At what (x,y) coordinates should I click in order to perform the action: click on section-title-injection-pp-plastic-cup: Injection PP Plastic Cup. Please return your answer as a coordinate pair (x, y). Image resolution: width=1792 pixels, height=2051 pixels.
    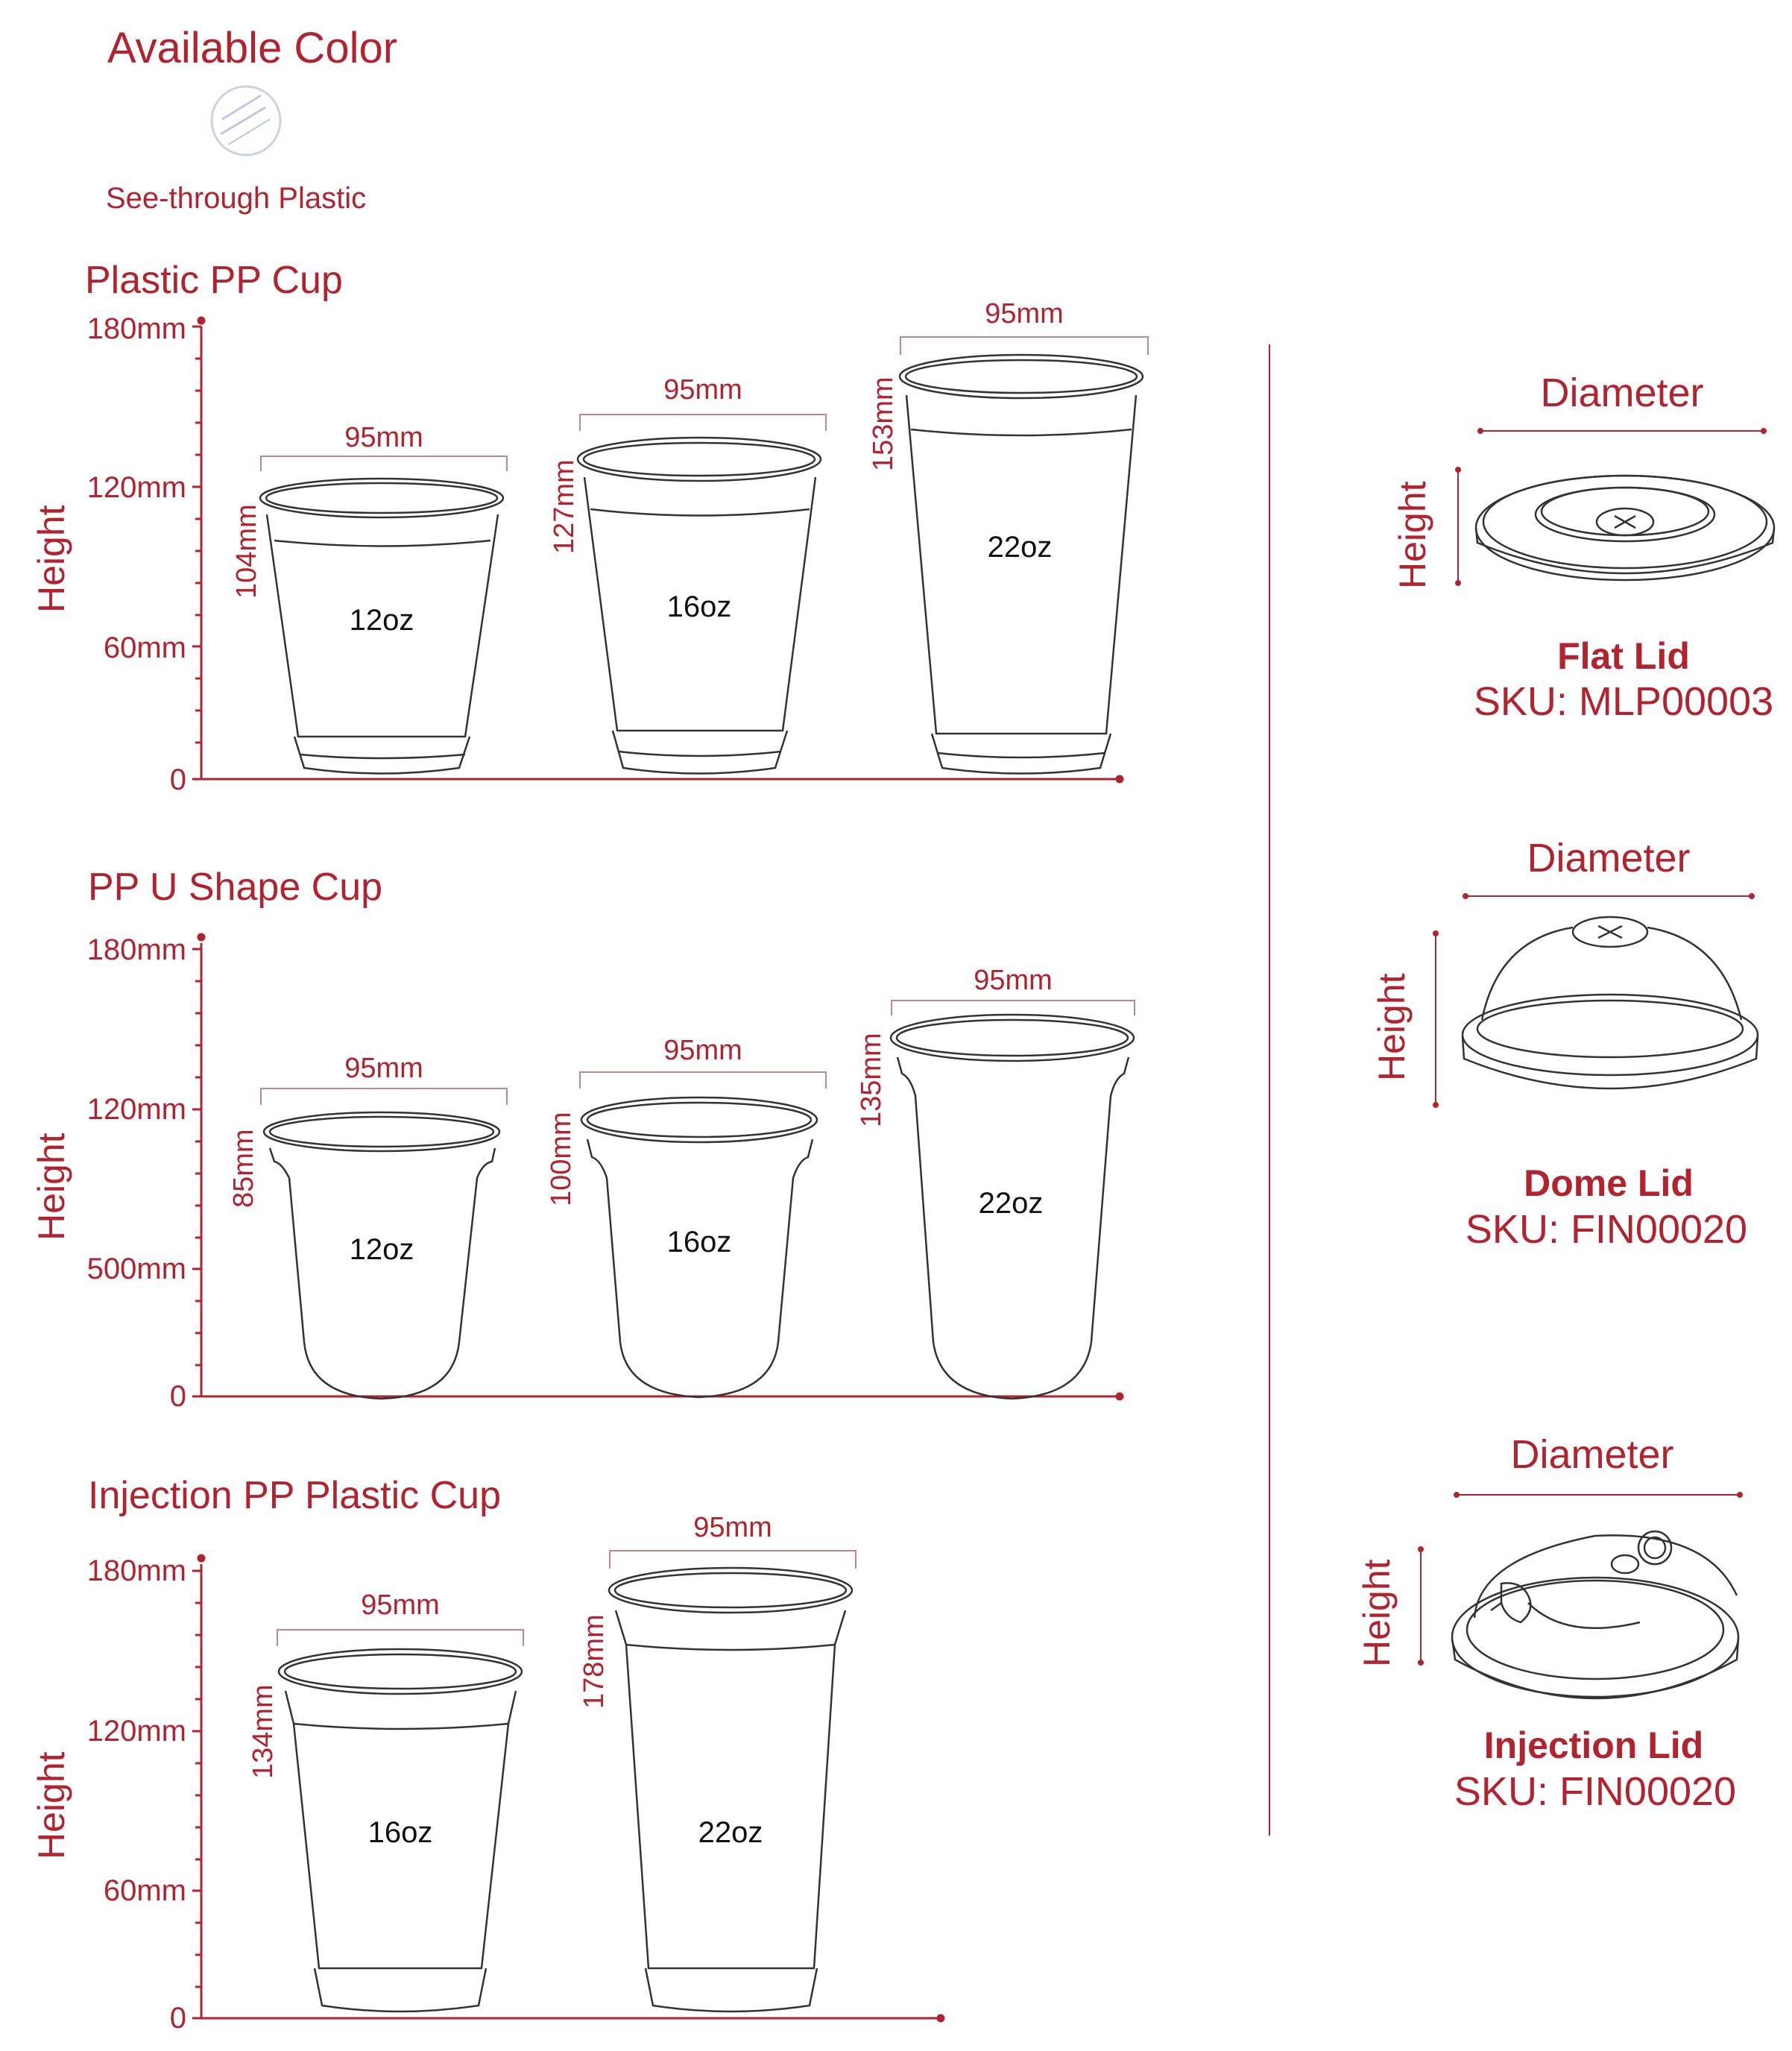
    Looking at the image, I should click on (294, 1495).